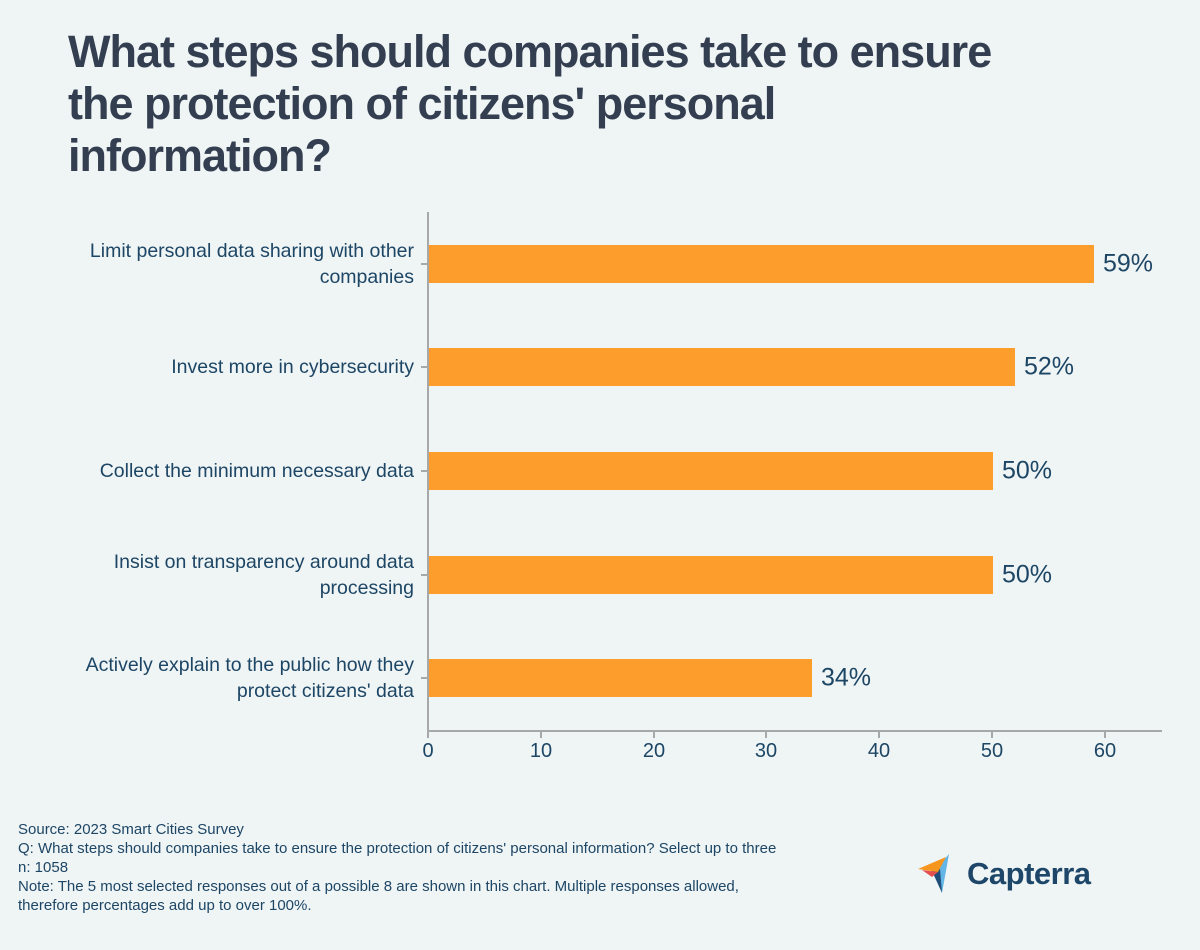 This screenshot has width=1200, height=950. What do you see at coordinates (794, 731) in the screenshot?
I see `x-axis-line` at bounding box center [794, 731].